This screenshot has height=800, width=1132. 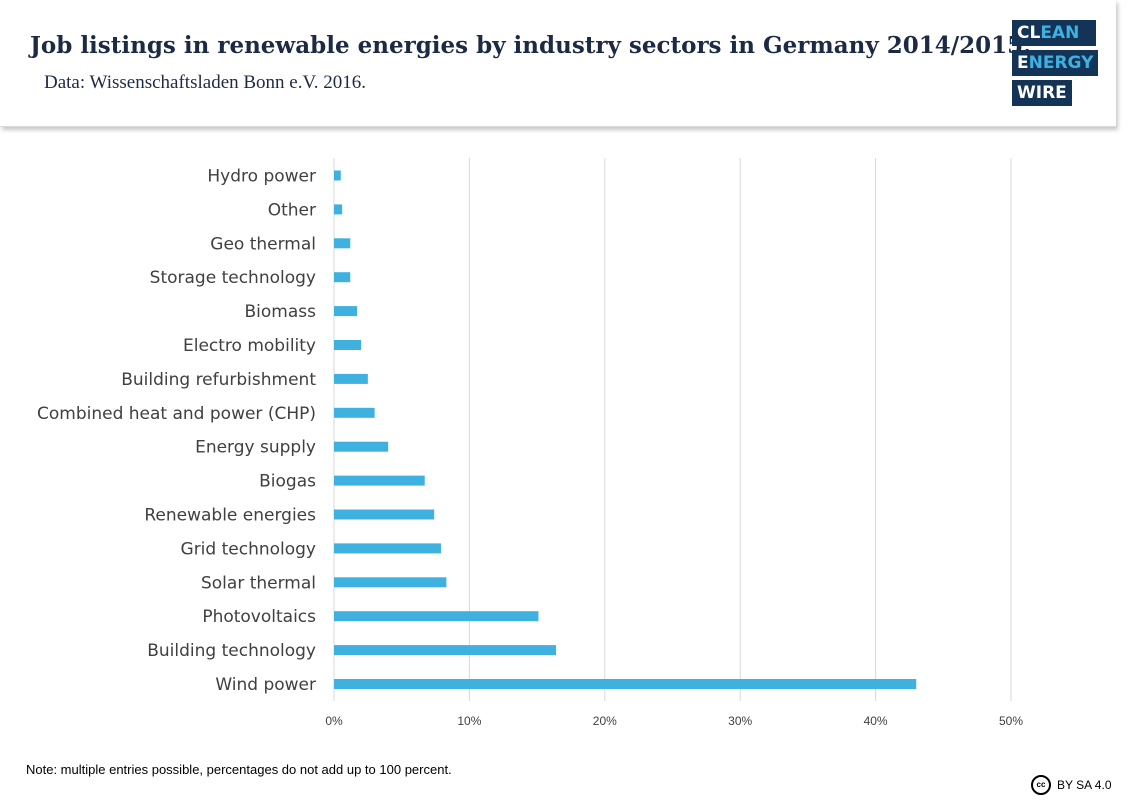 I want to click on x-tick-label: 10%, so click(x=469, y=721).